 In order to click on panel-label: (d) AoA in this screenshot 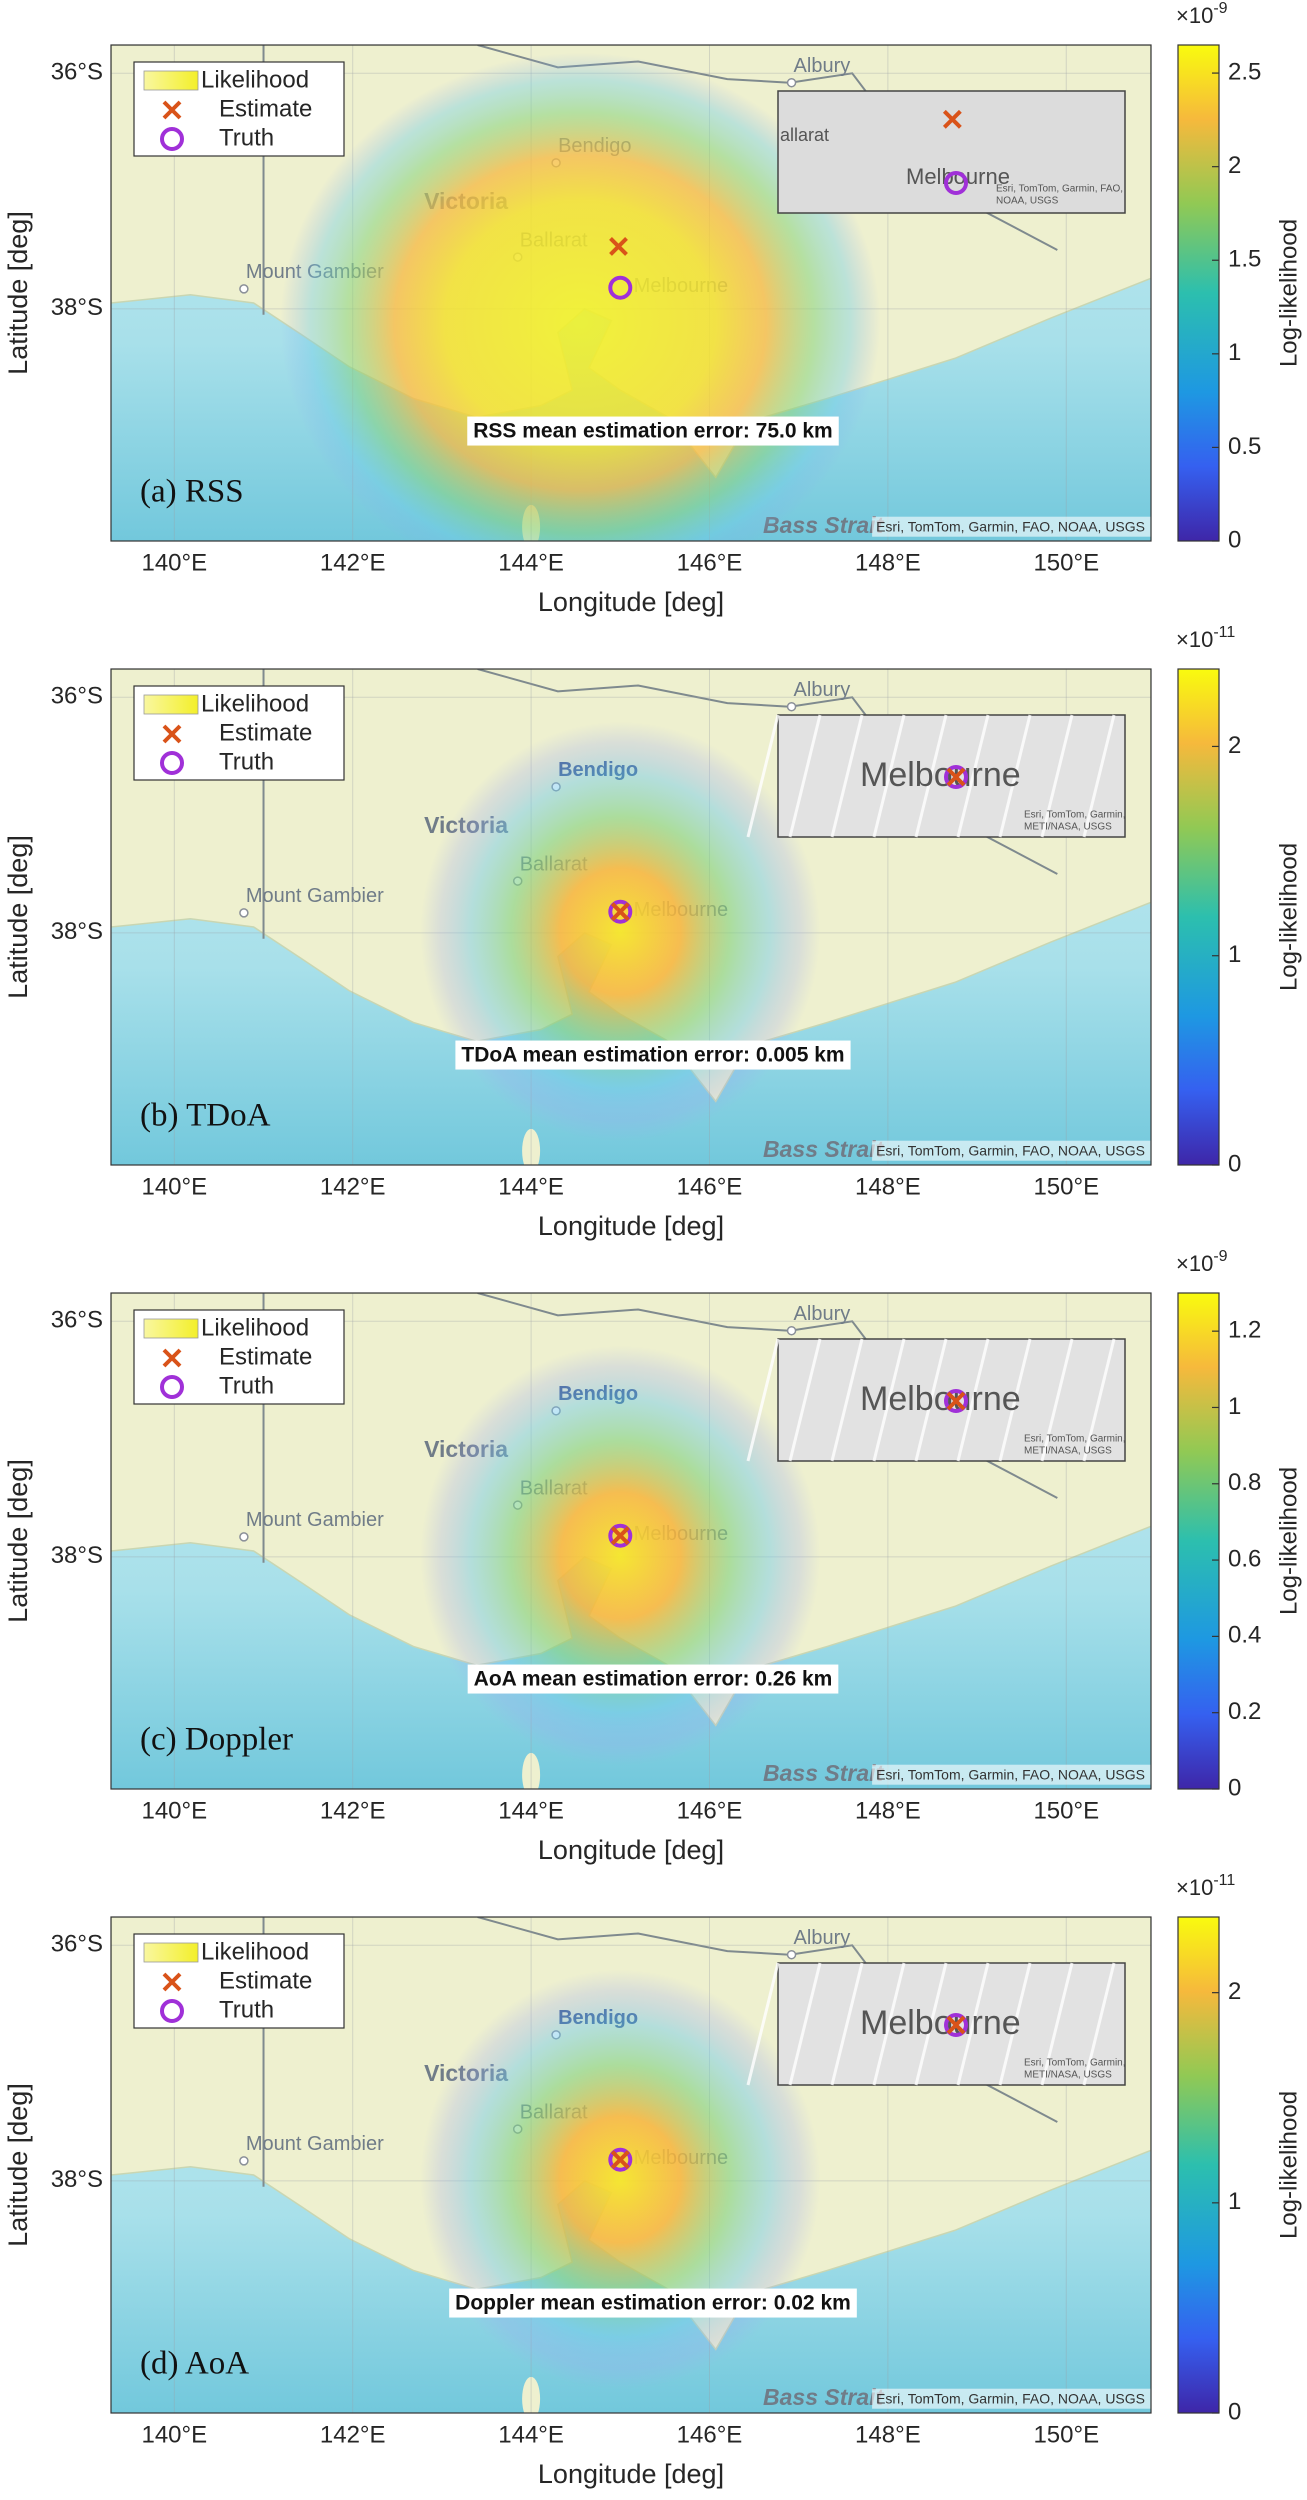, I will do `click(194, 2364)`.